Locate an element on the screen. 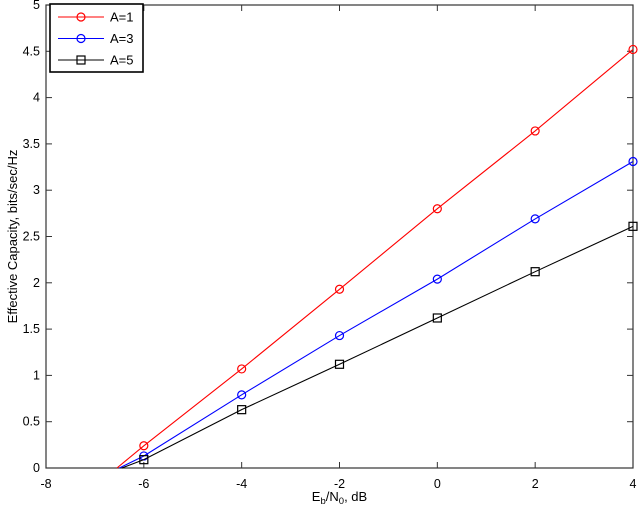 The height and width of the screenshot is (513, 640). y-tick-label: 1.5 is located at coordinates (31, 329).